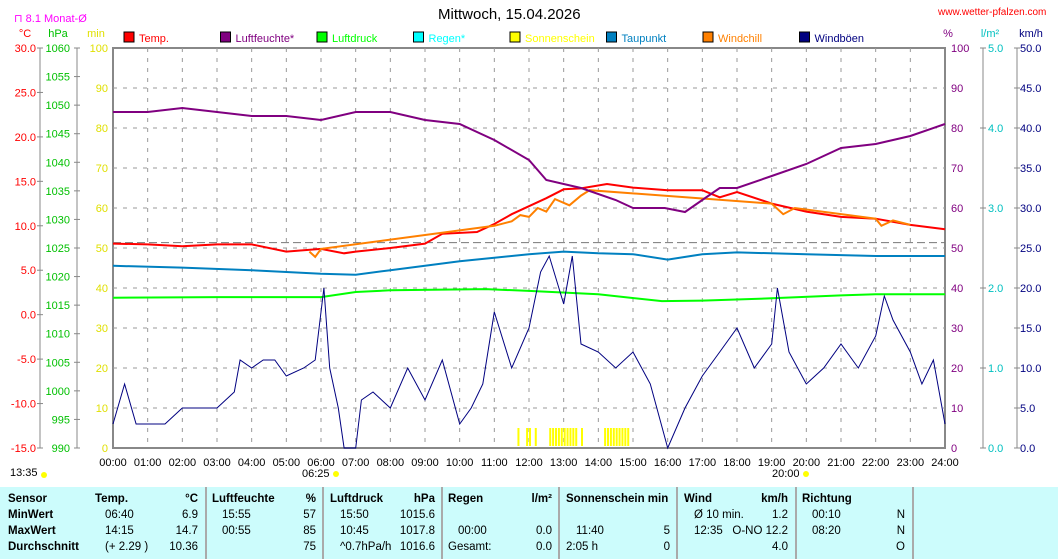 This screenshot has width=1058, height=559. What do you see at coordinates (236, 515) in the screenshot?
I see `table-cell: 15:55` at bounding box center [236, 515].